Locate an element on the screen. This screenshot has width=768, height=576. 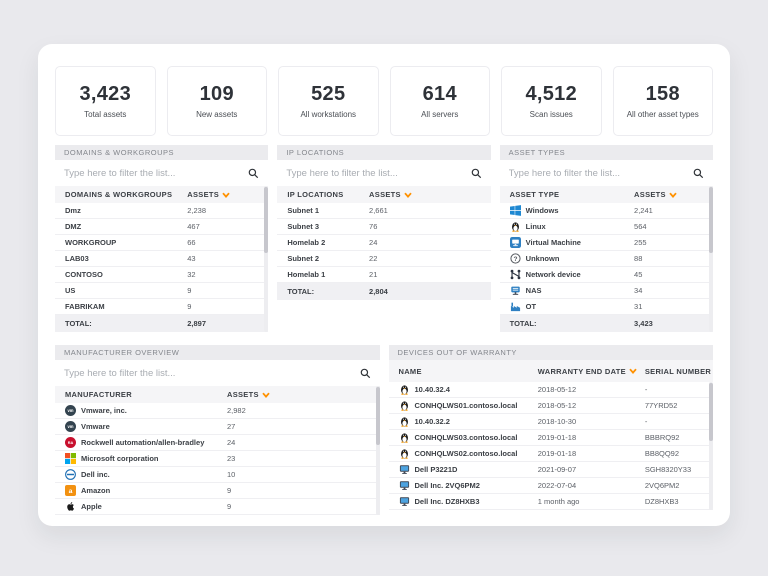
panel-title: DOMAINS & WORKGROUPS is located at coordinates (162, 152).